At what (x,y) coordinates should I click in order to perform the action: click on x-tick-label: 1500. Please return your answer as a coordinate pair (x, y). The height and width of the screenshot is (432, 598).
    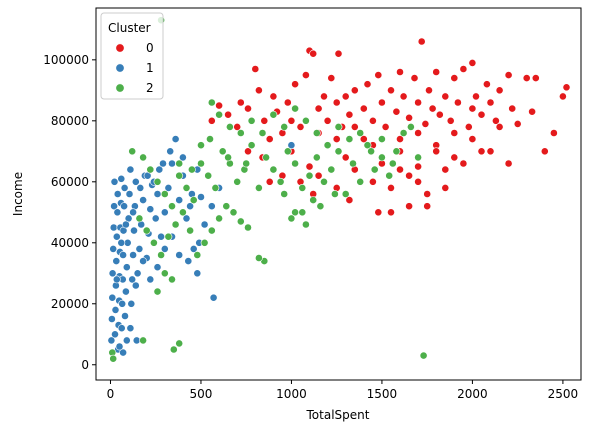
    Looking at the image, I should click on (382, 394).